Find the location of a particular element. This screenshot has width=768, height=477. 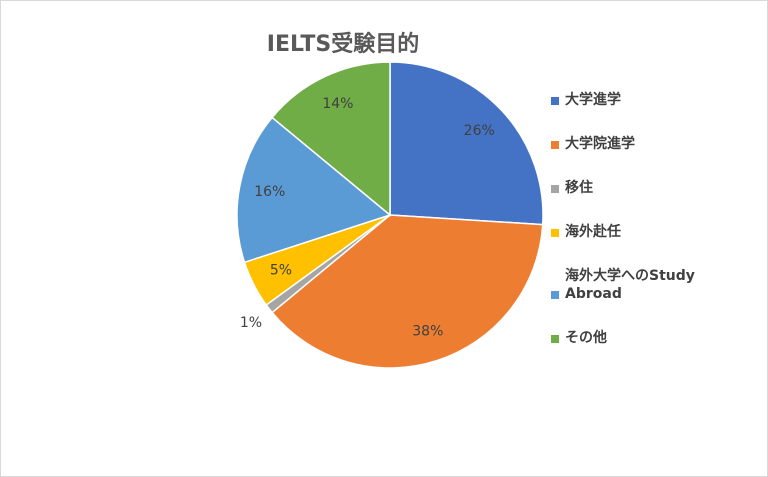

data-label: 5% is located at coordinates (281, 271).